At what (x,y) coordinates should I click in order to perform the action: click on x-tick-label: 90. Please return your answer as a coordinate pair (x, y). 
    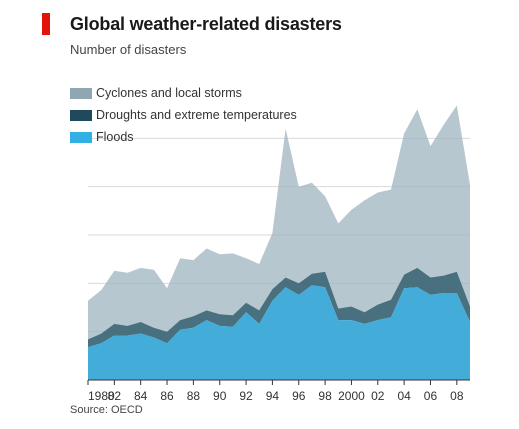
    Looking at the image, I should click on (220, 396).